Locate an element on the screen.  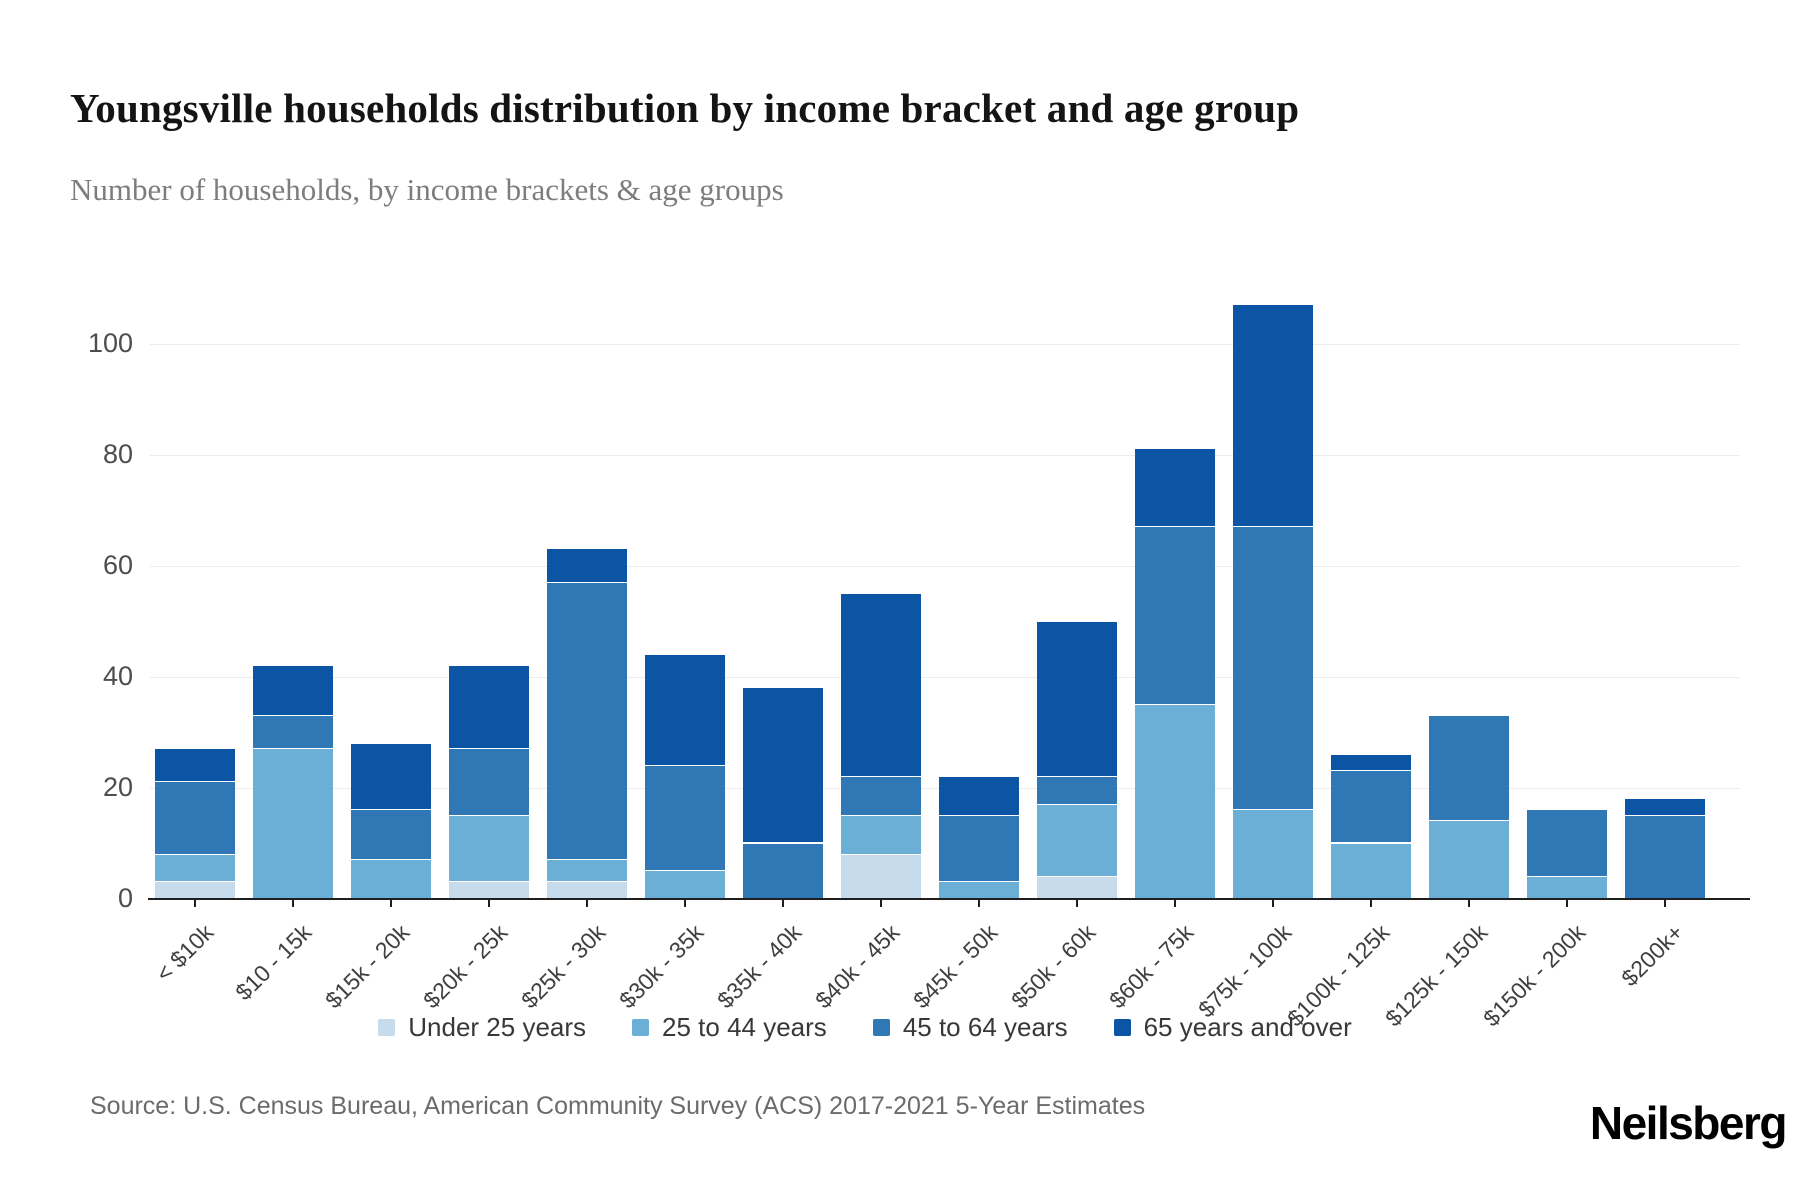
x-axis-tick-label: $10 - 15k is located at coordinates (273, 962).